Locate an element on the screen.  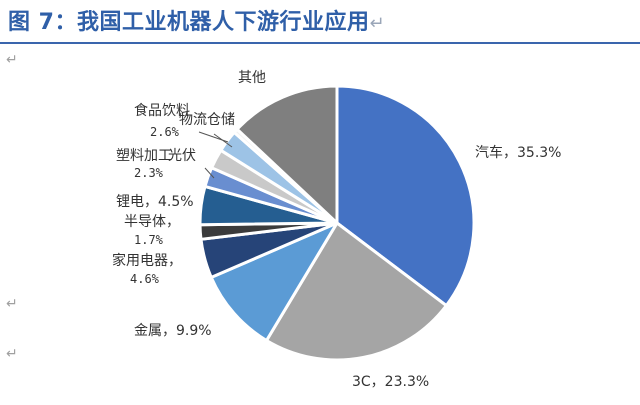
data-label-car: 汽车，35.3% is located at coordinates (518, 152).